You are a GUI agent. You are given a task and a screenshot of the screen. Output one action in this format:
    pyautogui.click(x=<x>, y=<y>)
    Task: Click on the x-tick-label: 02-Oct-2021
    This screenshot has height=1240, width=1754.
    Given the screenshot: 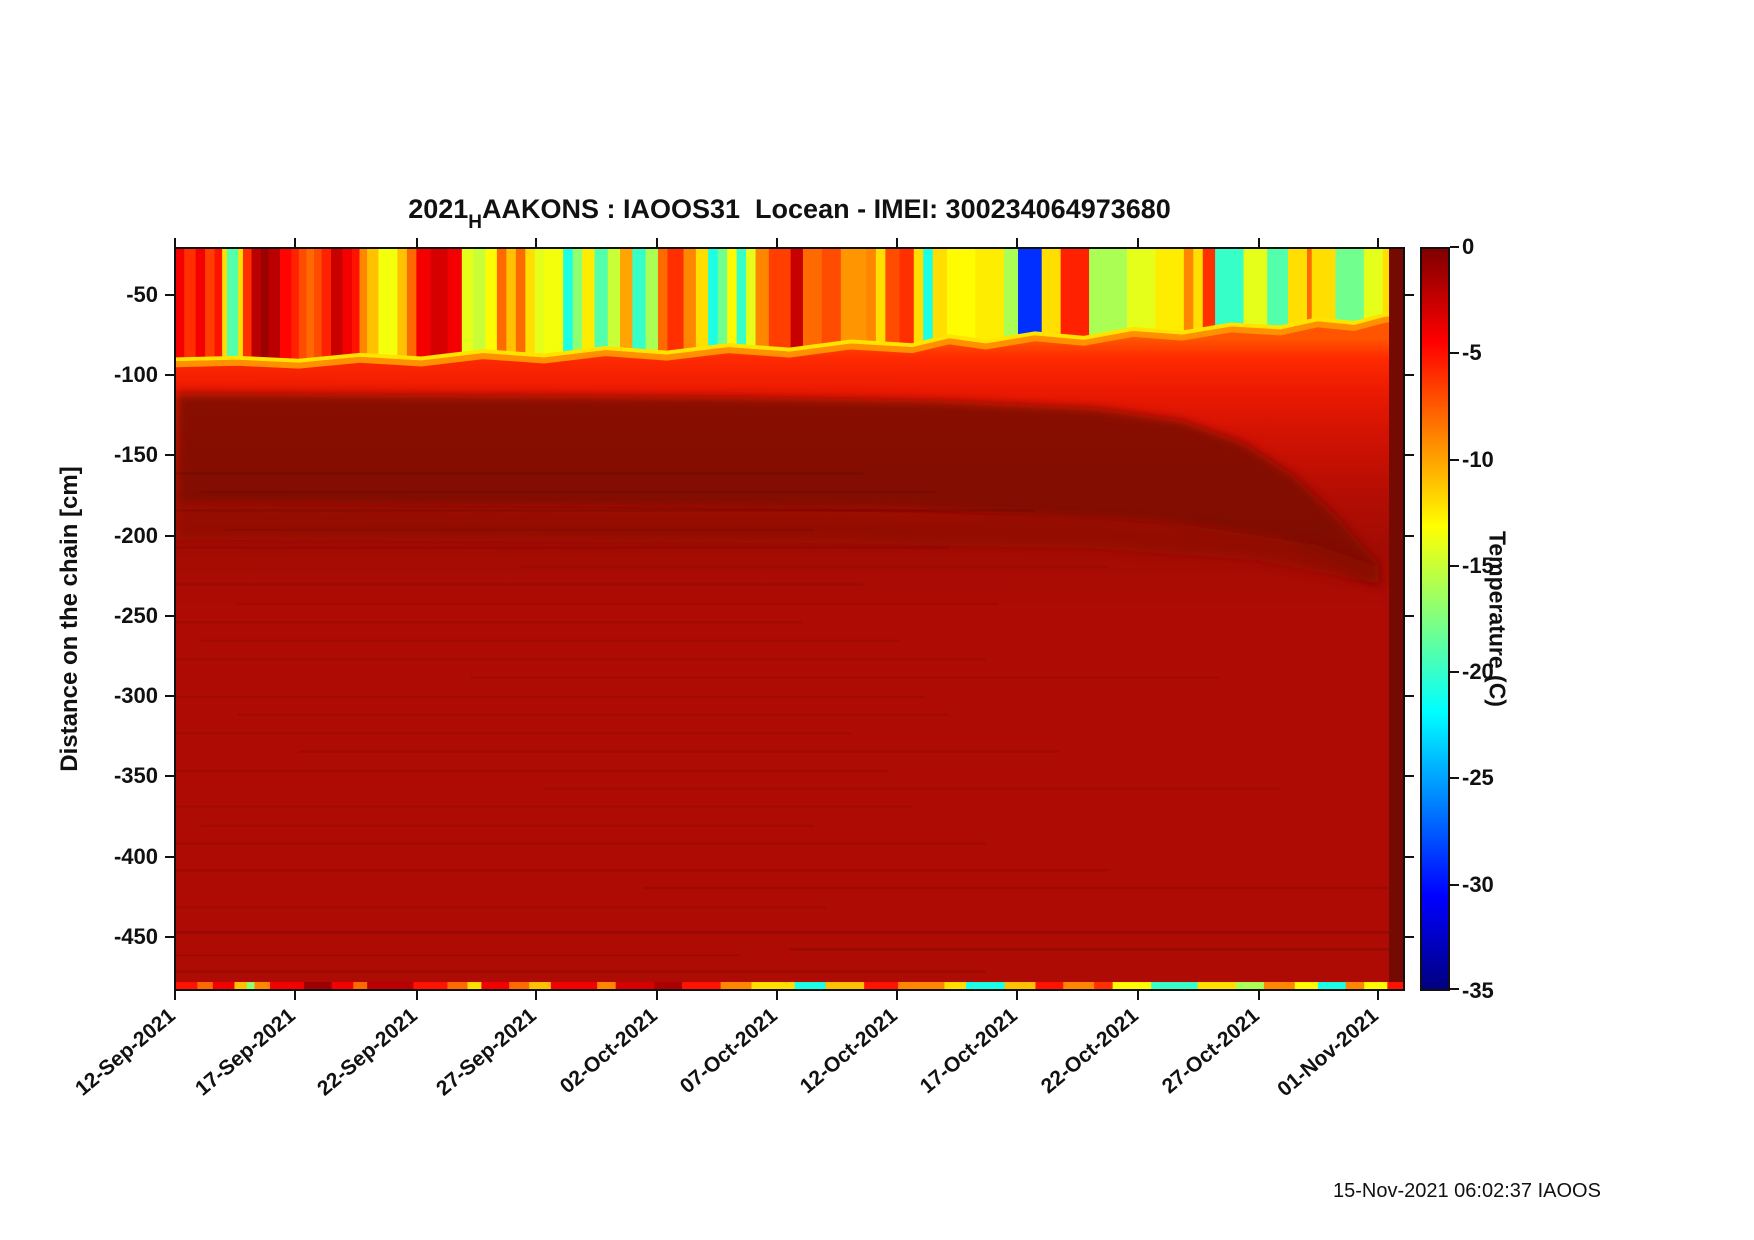 What is the action you would take?
    pyautogui.click(x=608, y=1051)
    